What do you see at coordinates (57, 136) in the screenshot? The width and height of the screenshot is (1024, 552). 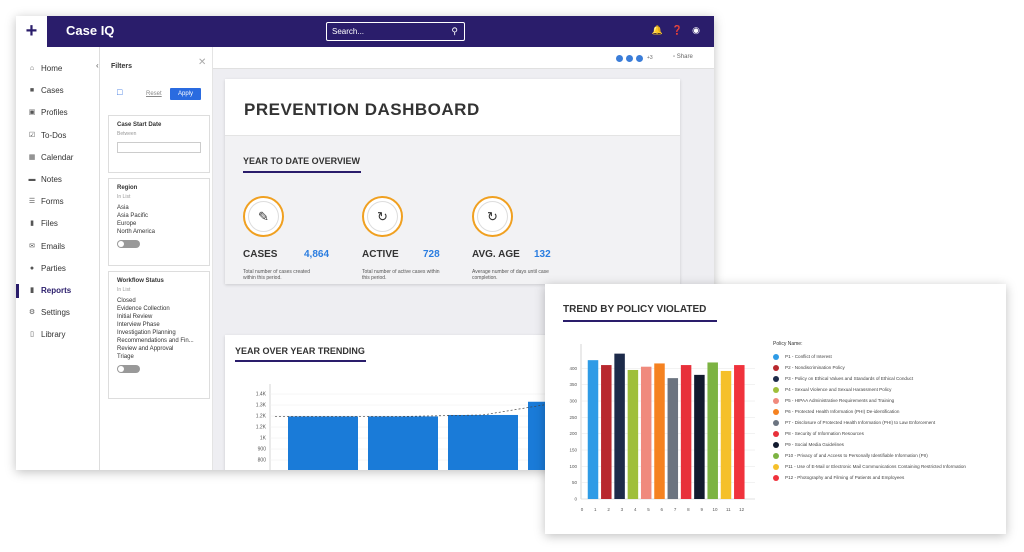 I see `sidebar-item-todos: ☑ To-Dos` at bounding box center [57, 136].